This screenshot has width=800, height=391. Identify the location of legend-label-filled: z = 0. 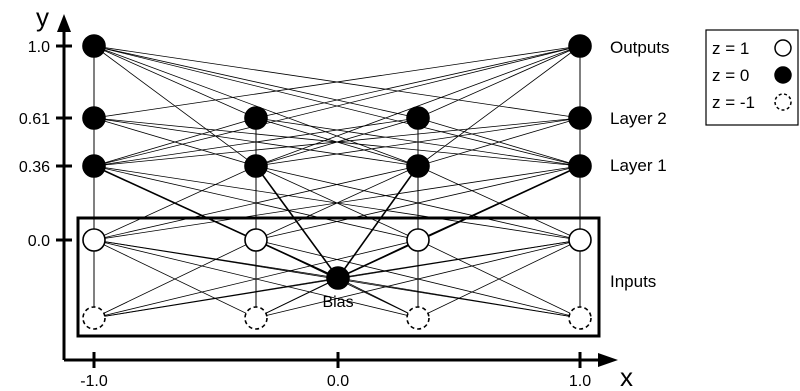
(730, 75).